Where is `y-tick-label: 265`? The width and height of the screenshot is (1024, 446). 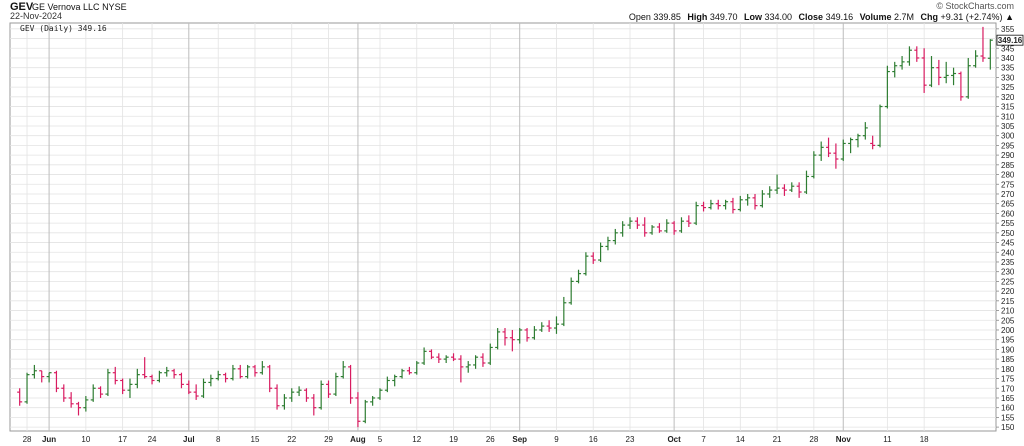
y-tick-label: 265 is located at coordinates (1008, 204).